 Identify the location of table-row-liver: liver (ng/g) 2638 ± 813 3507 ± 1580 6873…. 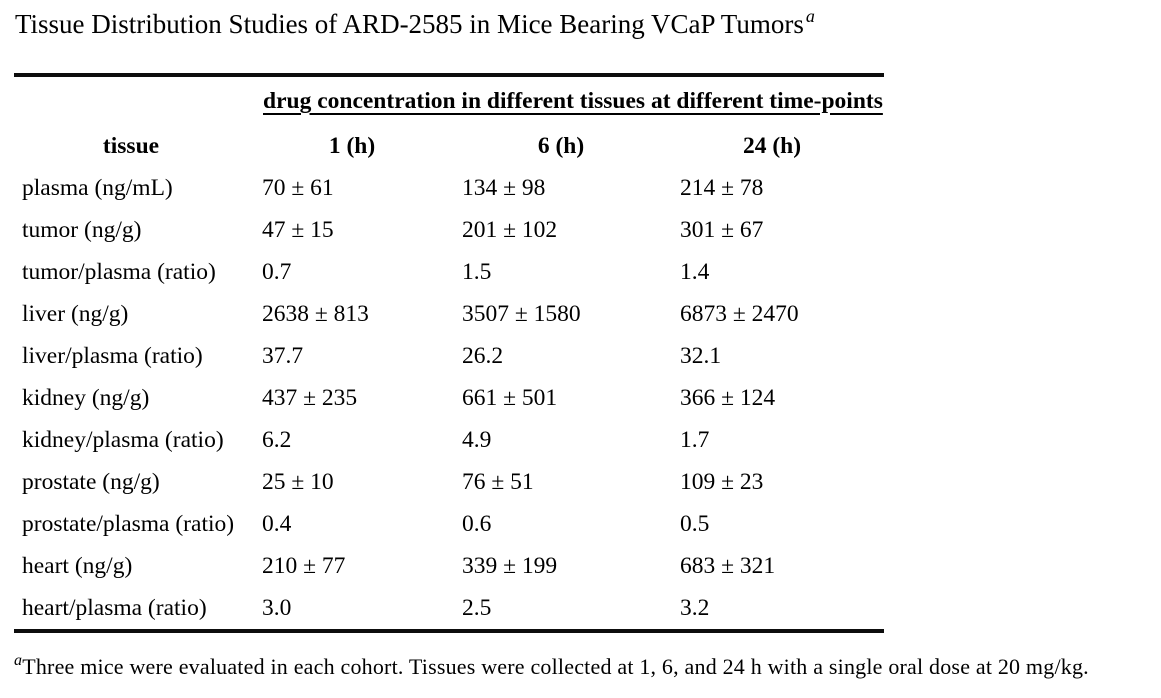
(449, 314).